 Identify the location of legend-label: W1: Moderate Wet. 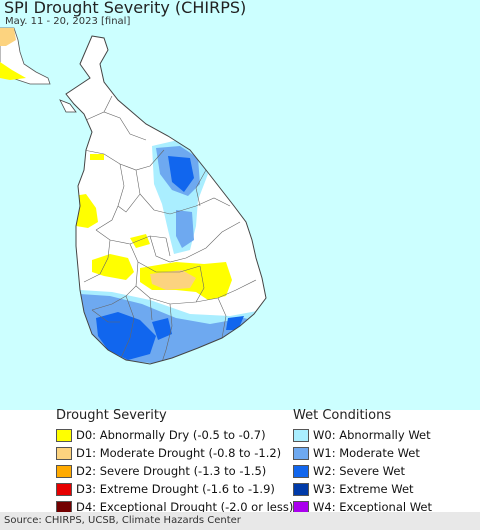
(366, 453).